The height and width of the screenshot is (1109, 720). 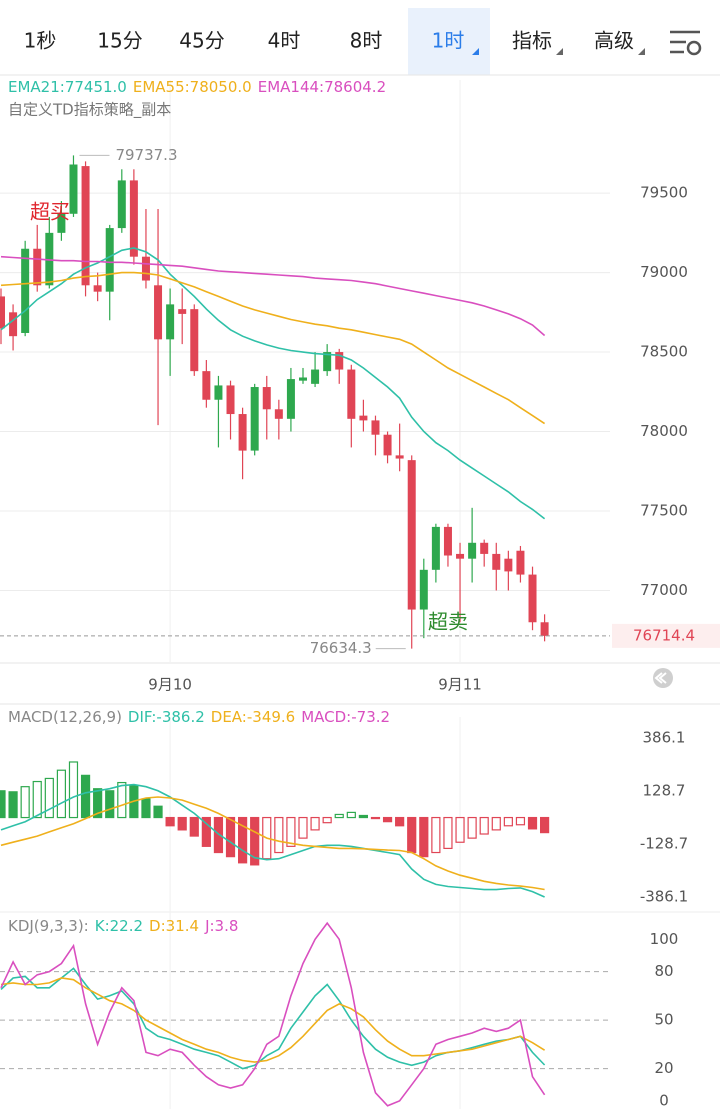 What do you see at coordinates (40, 41) in the screenshot?
I see `tab: 1秒` at bounding box center [40, 41].